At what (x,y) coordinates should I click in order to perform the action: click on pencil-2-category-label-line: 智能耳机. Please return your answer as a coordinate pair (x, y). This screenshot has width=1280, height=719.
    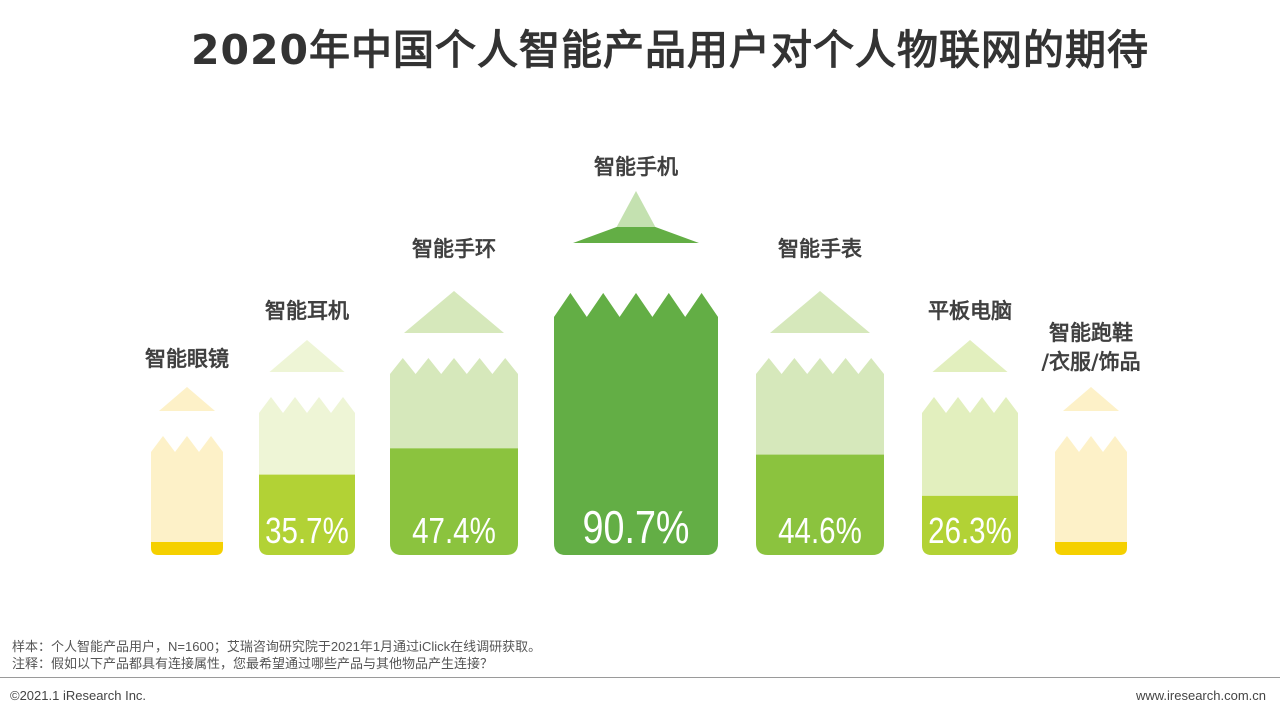
    Looking at the image, I should click on (307, 311).